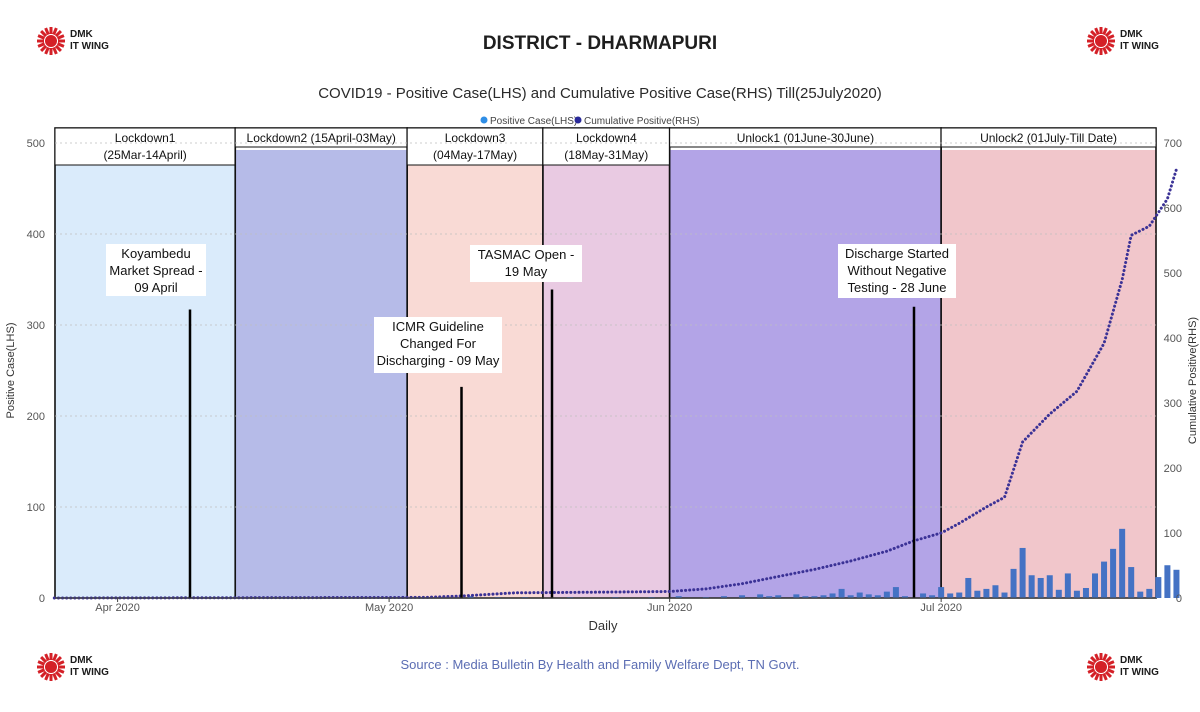 Image resolution: width=1200 pixels, height=712 pixels. I want to click on y-left-tick-label: 500, so click(36, 144).